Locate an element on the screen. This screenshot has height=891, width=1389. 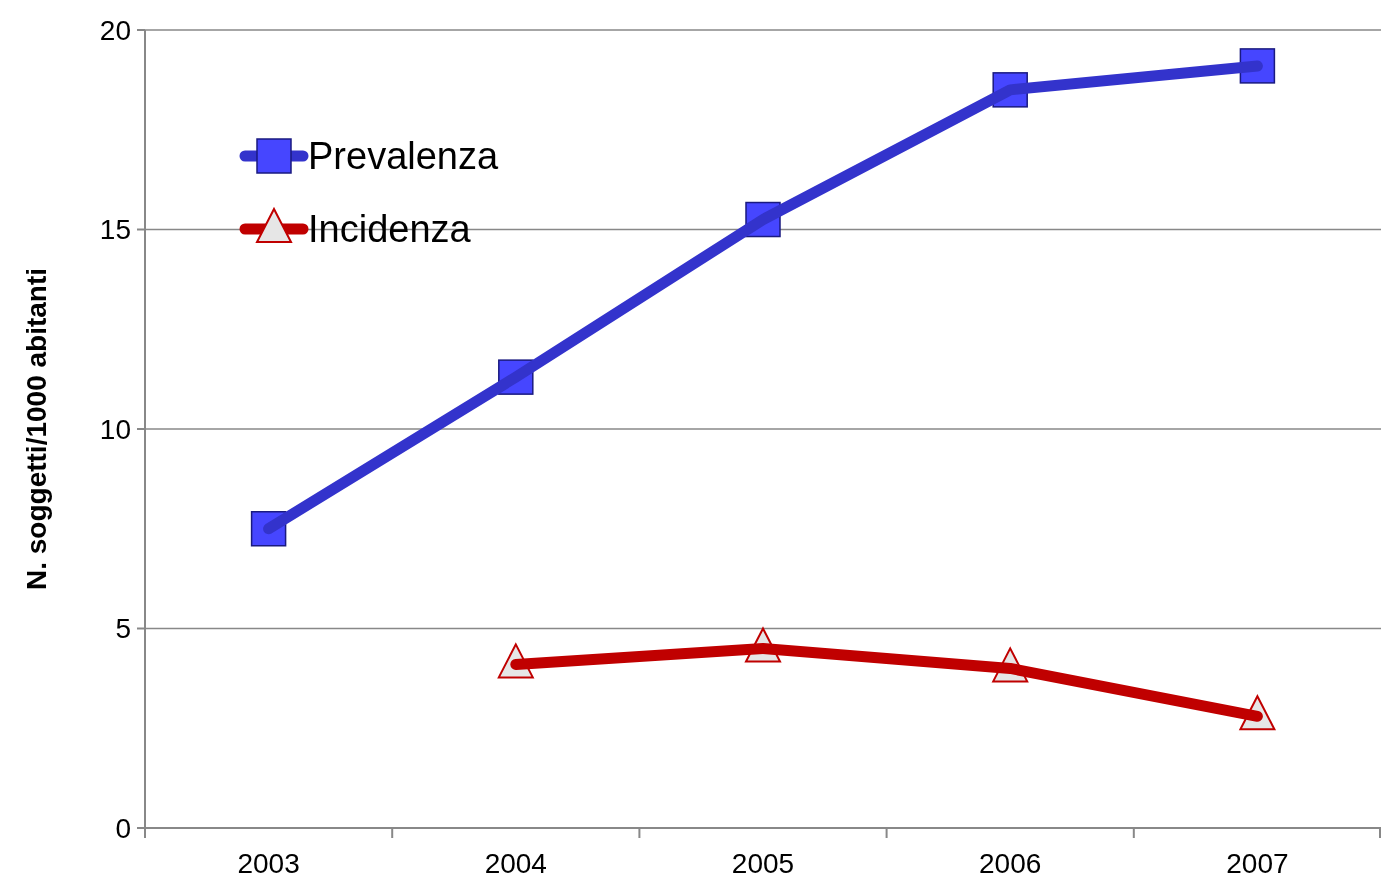
legend-label: Incidenza is located at coordinates (390, 229).